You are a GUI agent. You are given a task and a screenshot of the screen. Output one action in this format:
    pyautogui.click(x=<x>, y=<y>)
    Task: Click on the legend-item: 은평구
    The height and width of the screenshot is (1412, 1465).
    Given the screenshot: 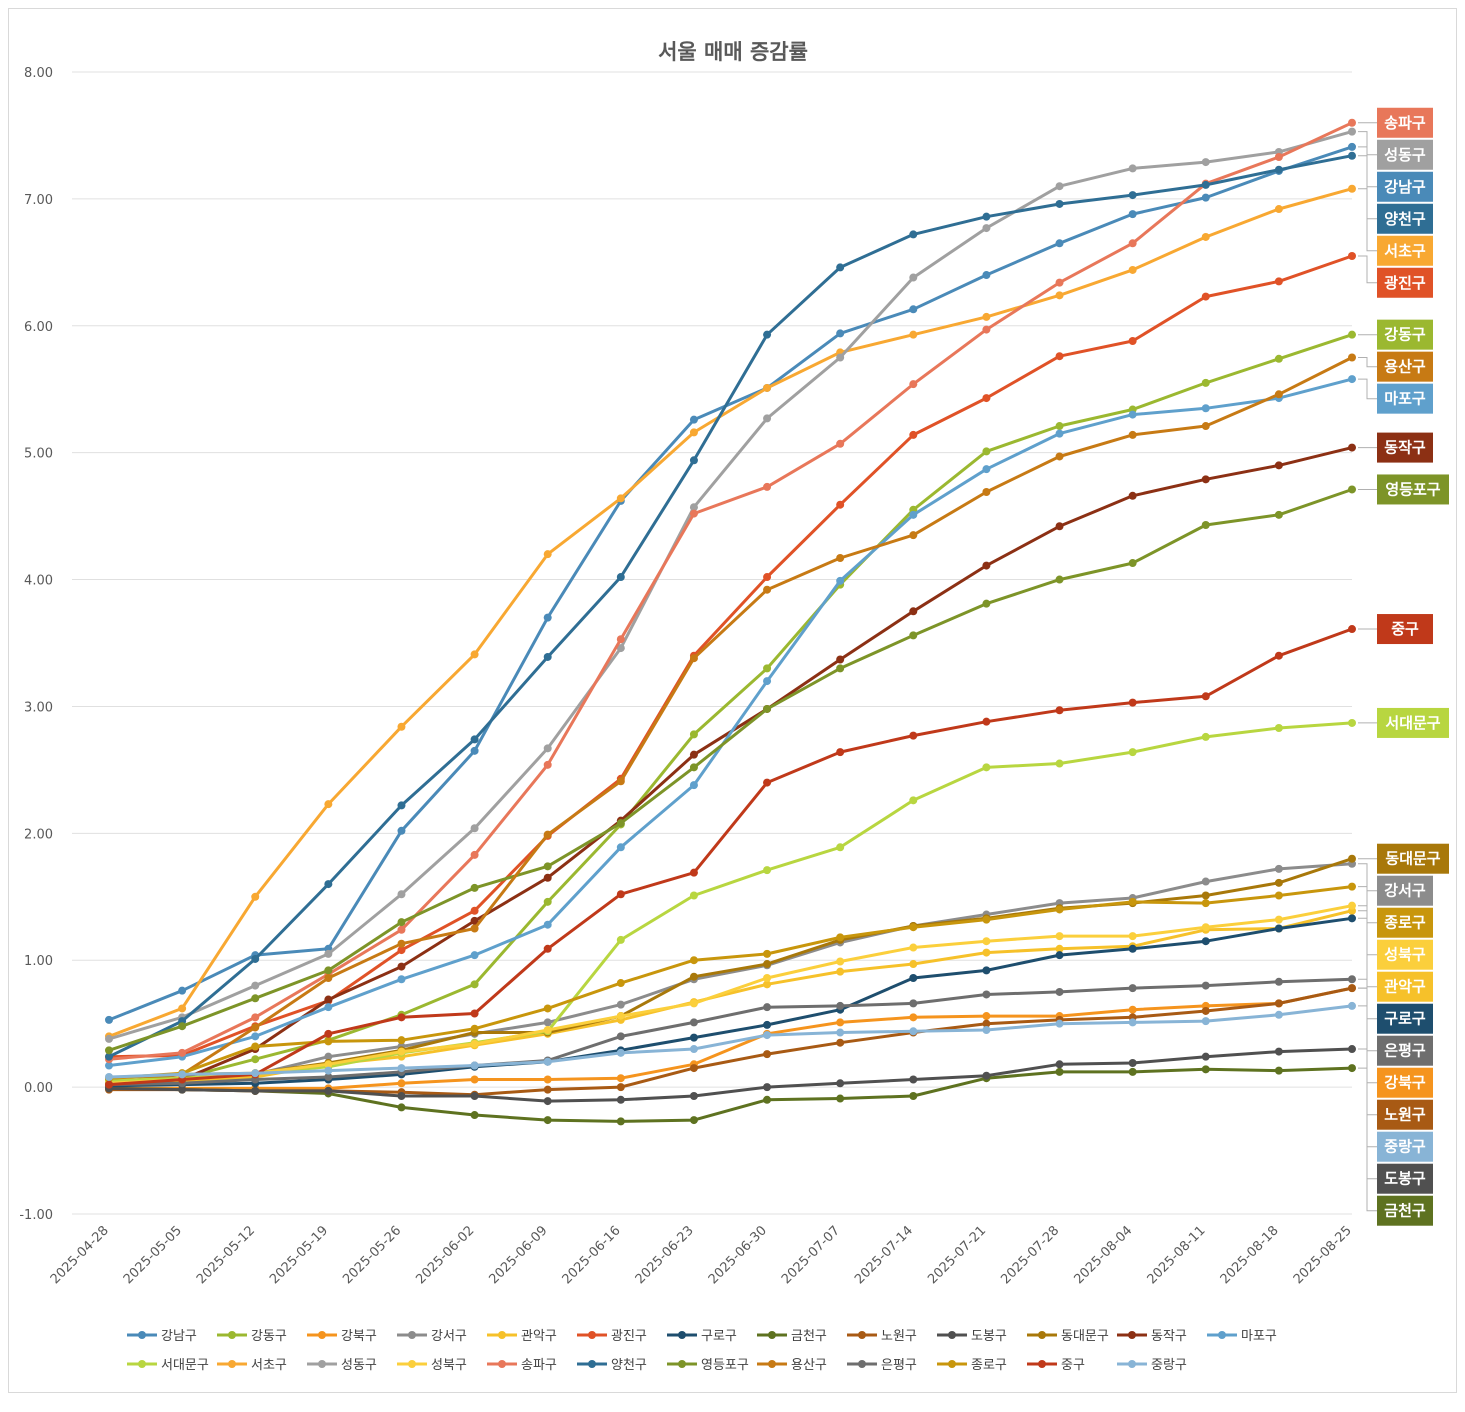 What is the action you would take?
    pyautogui.click(x=882, y=1365)
    